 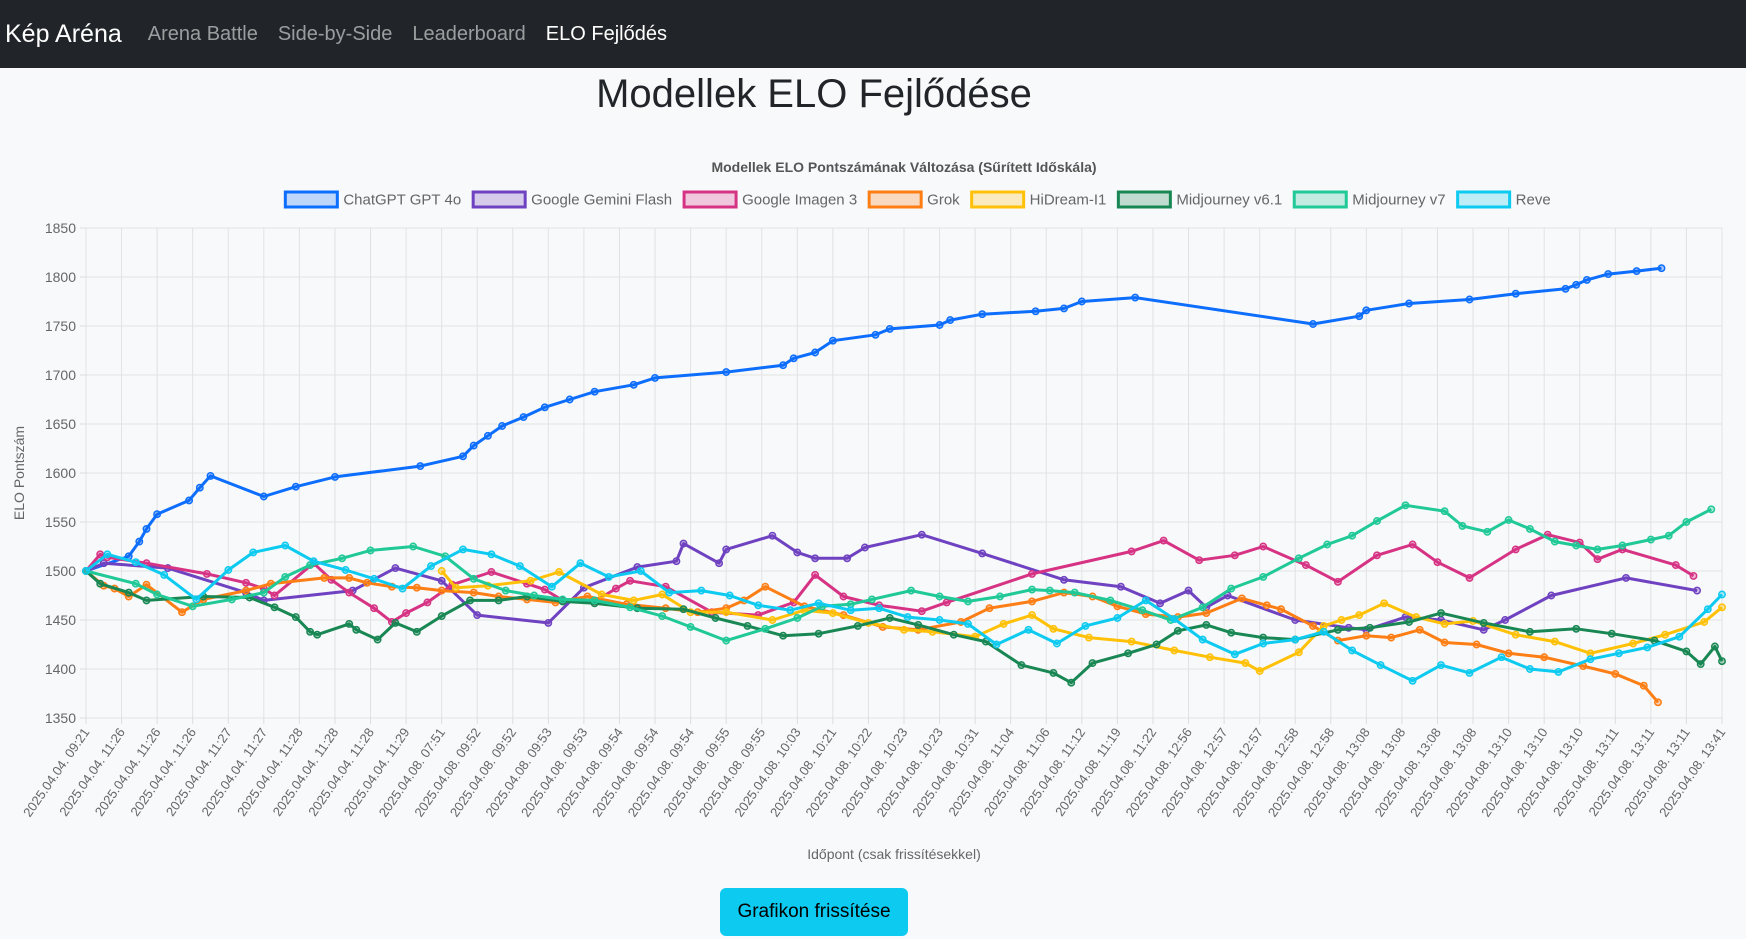 I want to click on y-tick-label: 1800, so click(x=60, y=277).